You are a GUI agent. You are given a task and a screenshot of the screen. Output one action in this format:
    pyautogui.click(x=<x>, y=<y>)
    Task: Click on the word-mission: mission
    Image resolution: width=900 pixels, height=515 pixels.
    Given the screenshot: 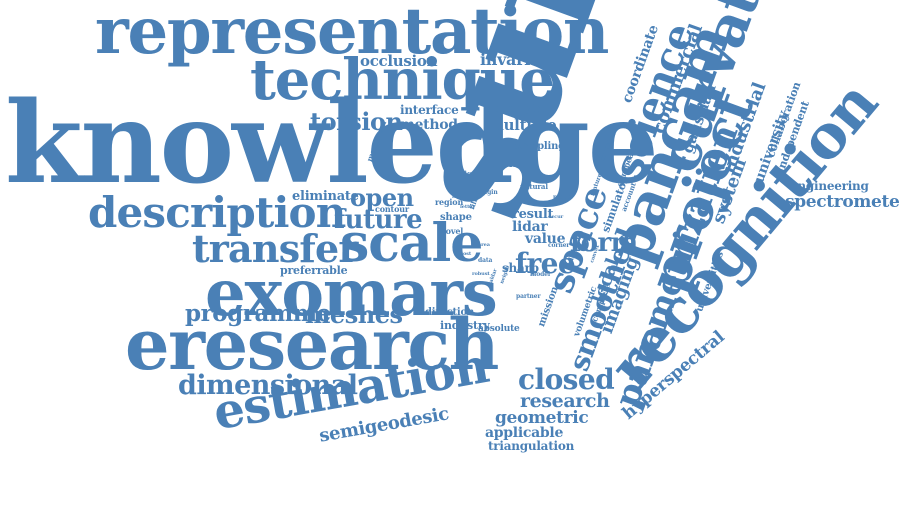 What is the action you would take?
    pyautogui.click(x=548, y=307)
    